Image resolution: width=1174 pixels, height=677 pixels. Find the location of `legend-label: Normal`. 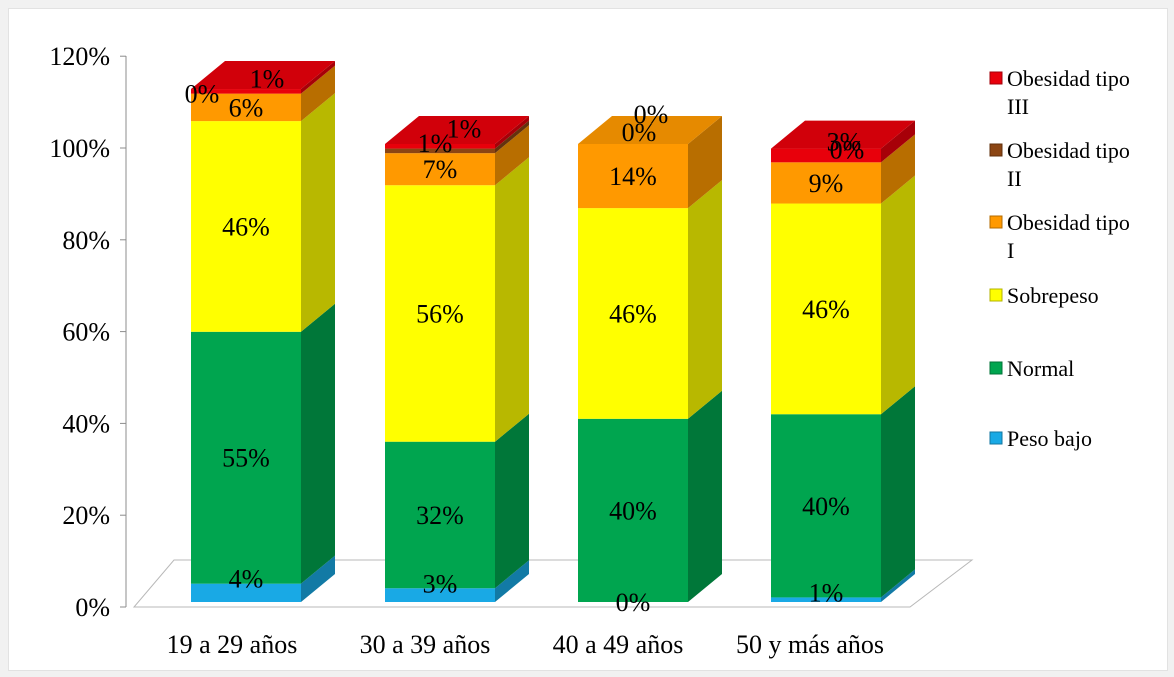

legend-label: Normal is located at coordinates (1040, 368).